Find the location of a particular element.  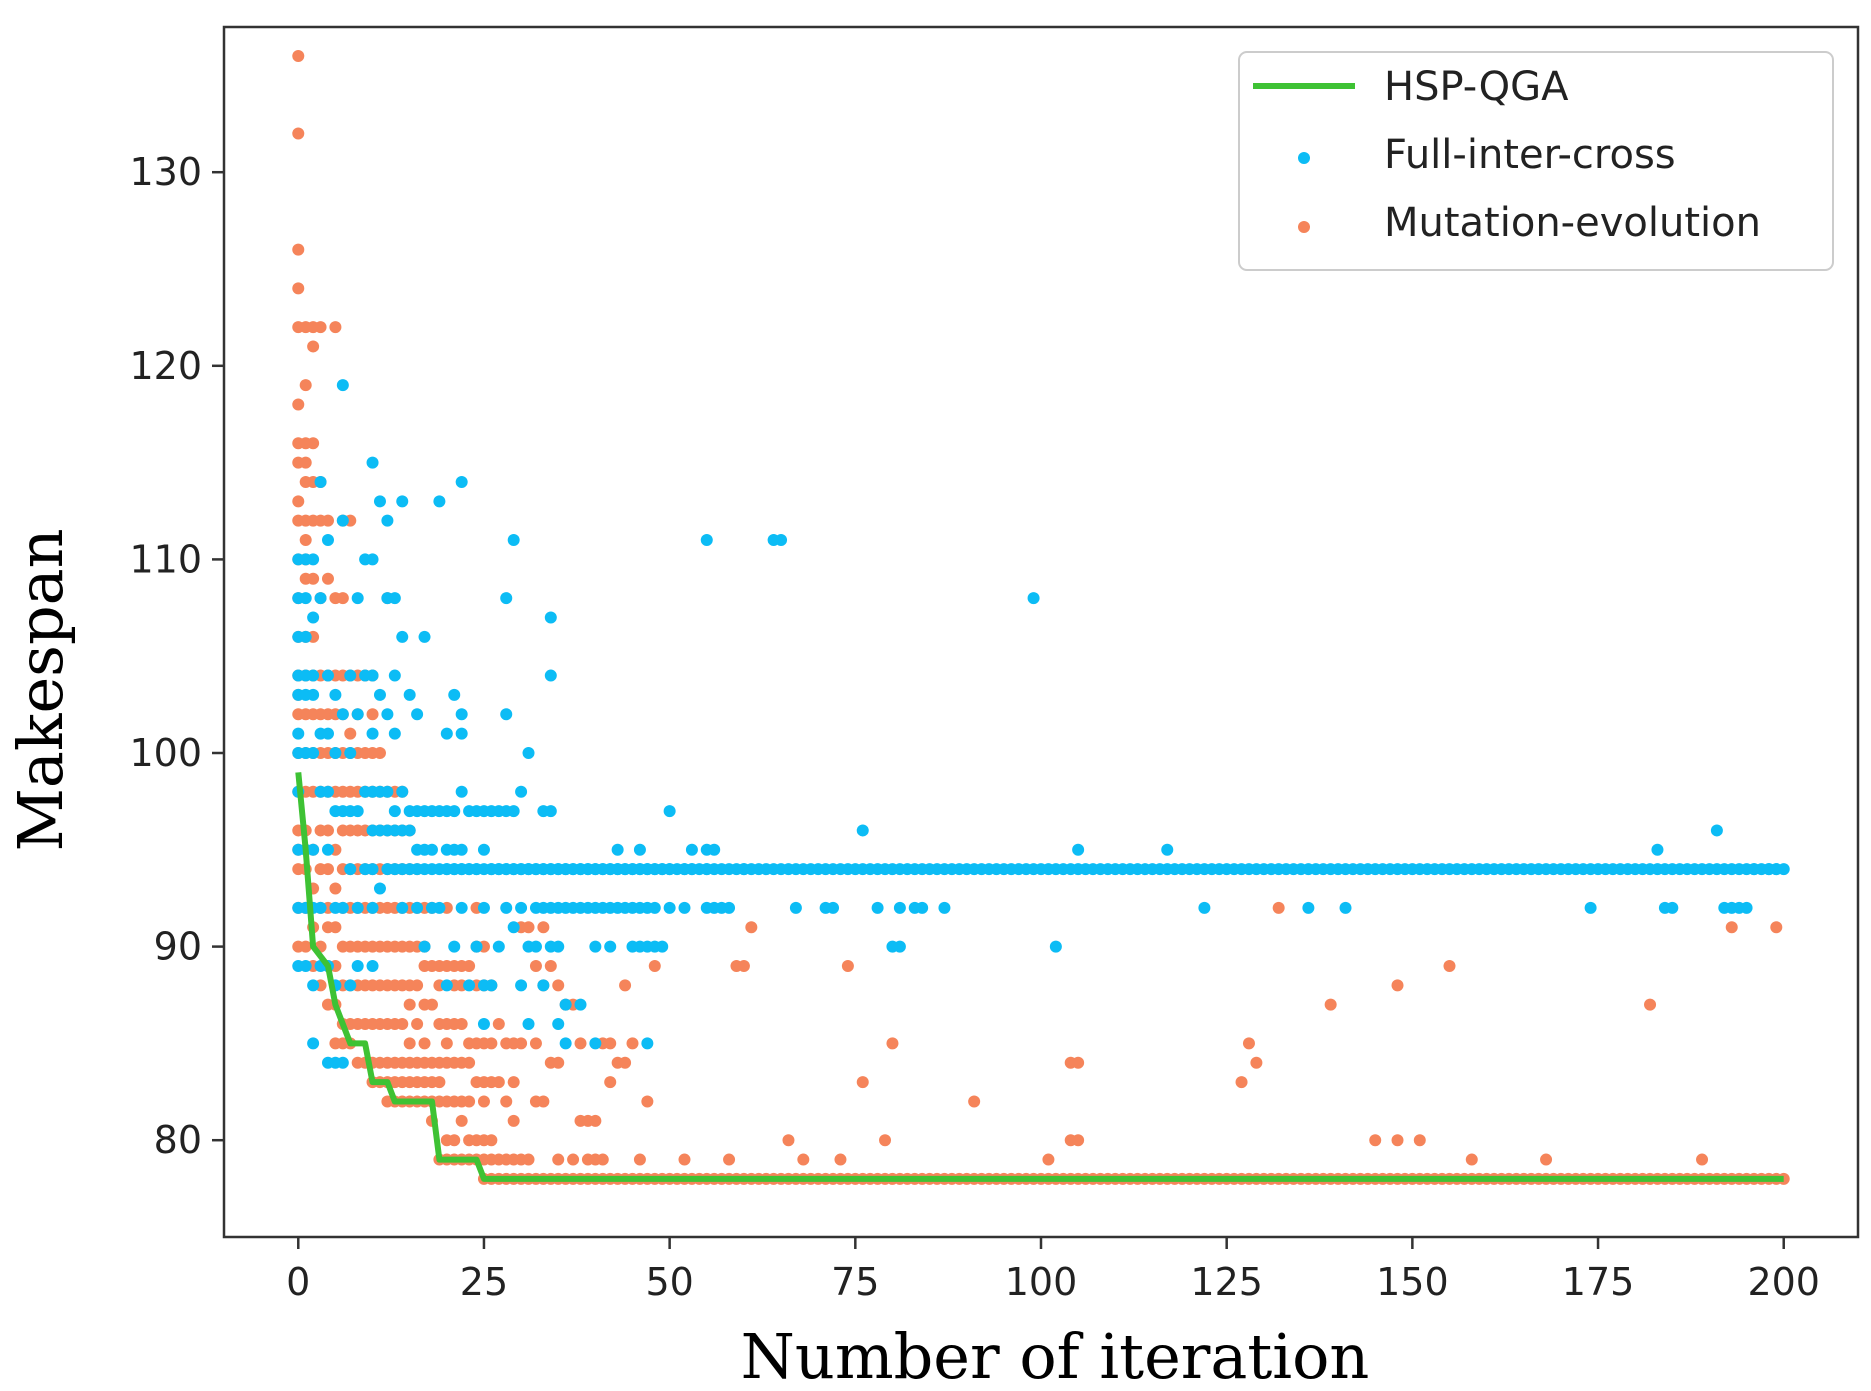

x-tick-label: 50 is located at coordinates (669, 1282).